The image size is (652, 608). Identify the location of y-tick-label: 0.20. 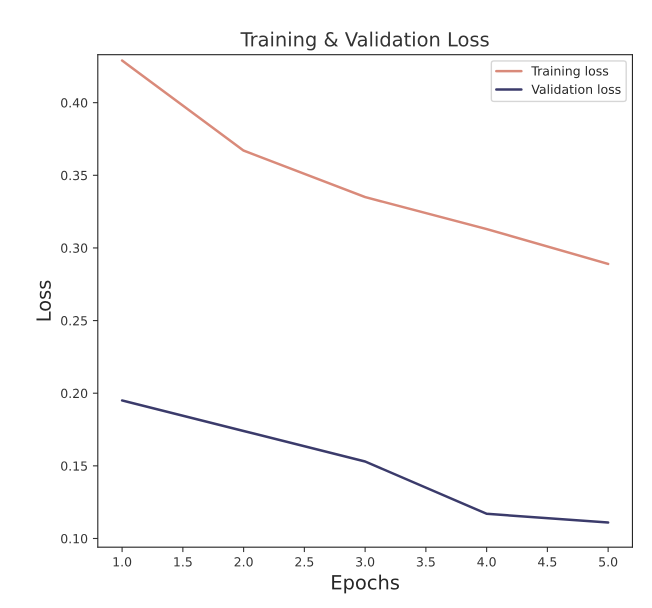
(74, 393).